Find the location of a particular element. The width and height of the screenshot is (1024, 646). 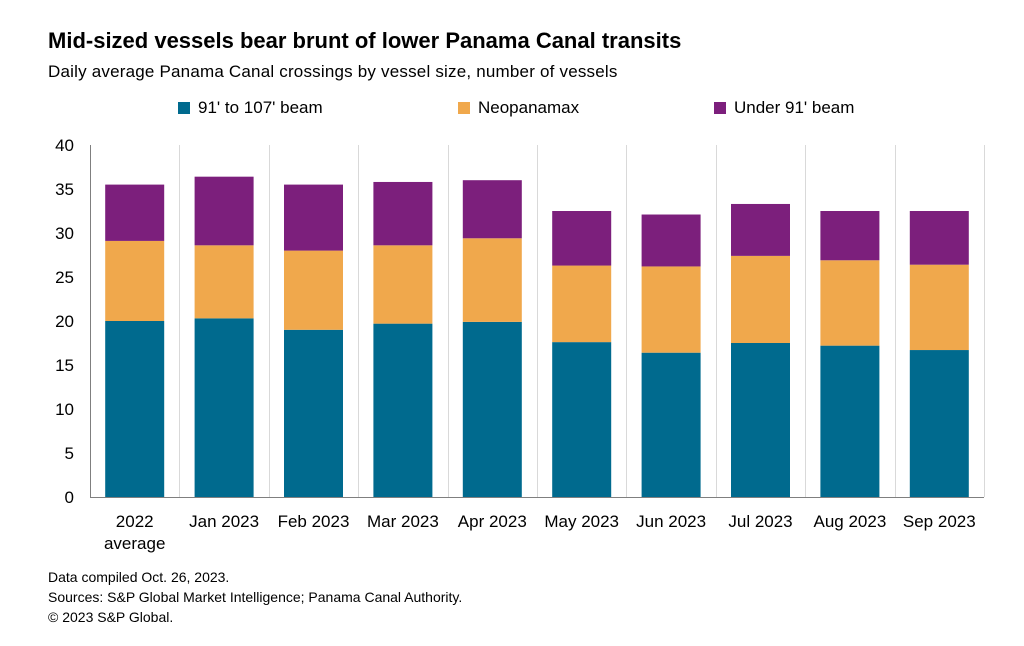

legend-label-neopanamax: Neopanamax is located at coordinates (529, 107).